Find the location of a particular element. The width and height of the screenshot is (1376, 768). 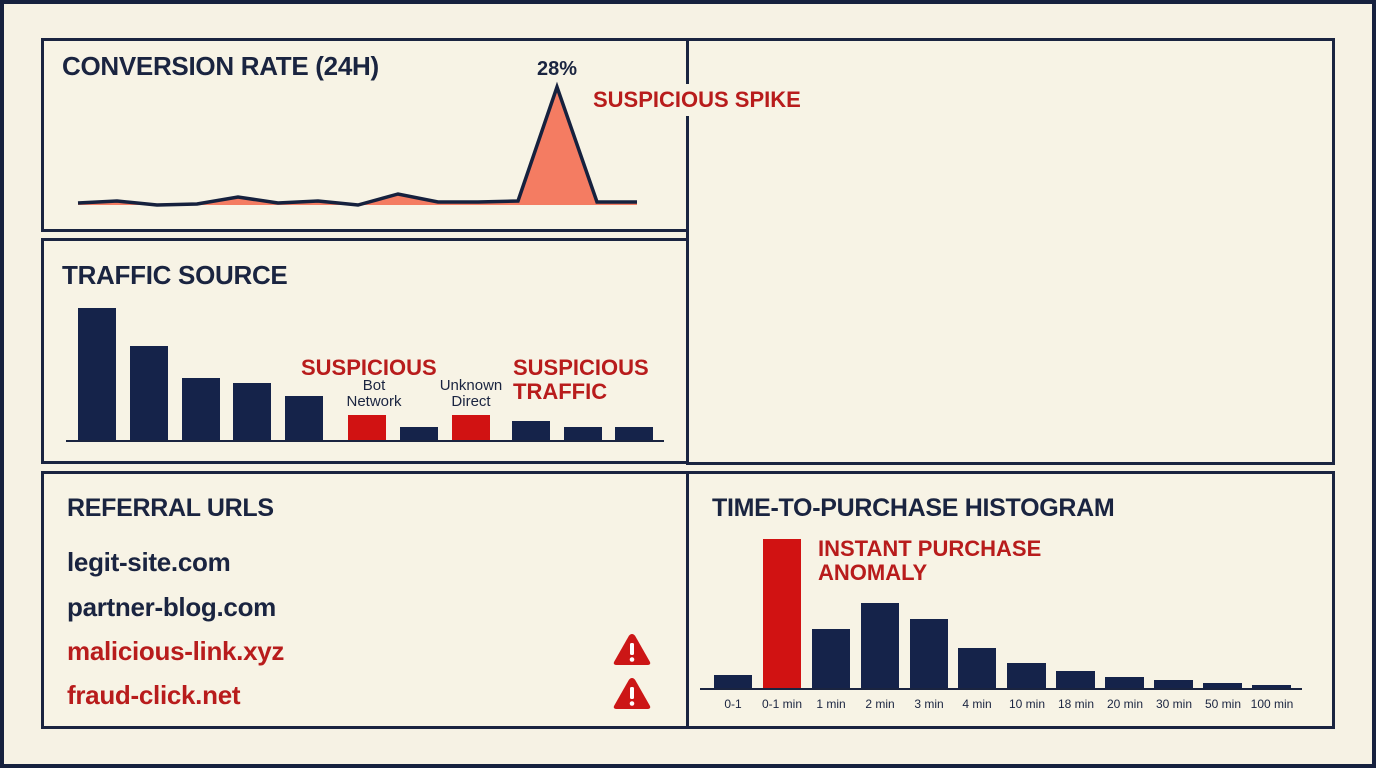

traffic-bar-unknown-direct is located at coordinates (471, 428).